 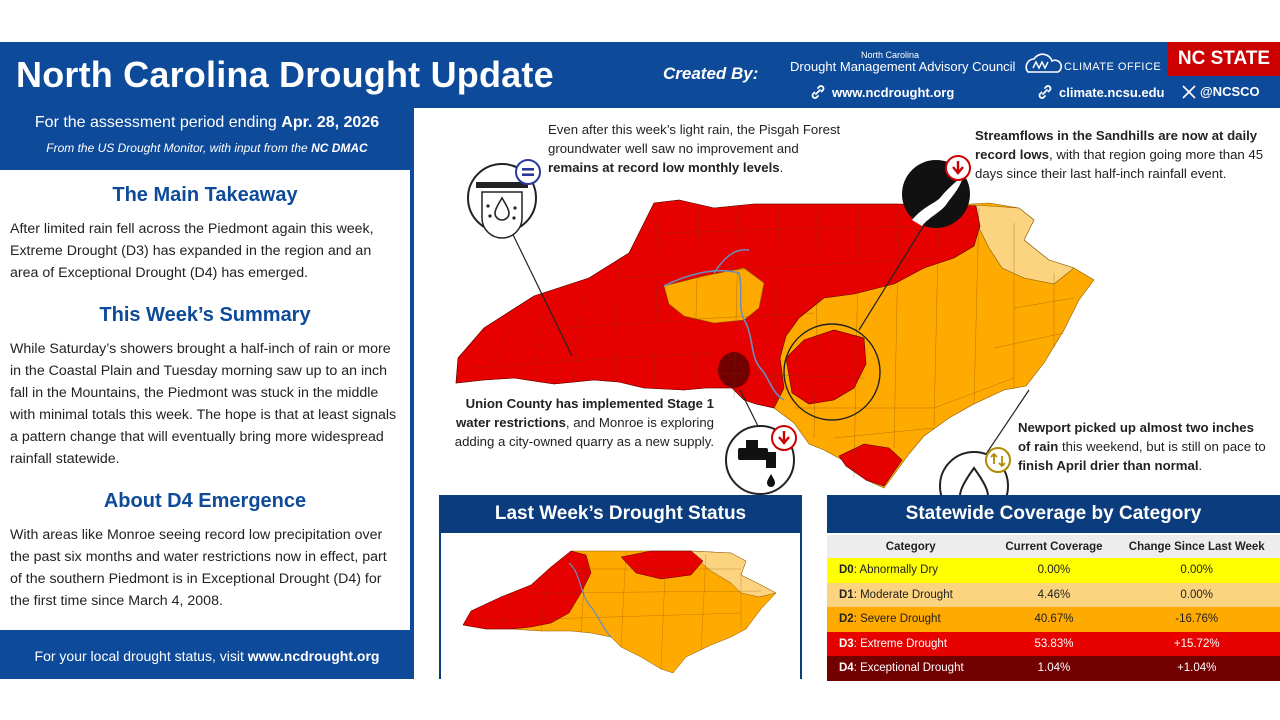 I want to click on current-coverage-cell: 1.04%, so click(x=1054, y=668).